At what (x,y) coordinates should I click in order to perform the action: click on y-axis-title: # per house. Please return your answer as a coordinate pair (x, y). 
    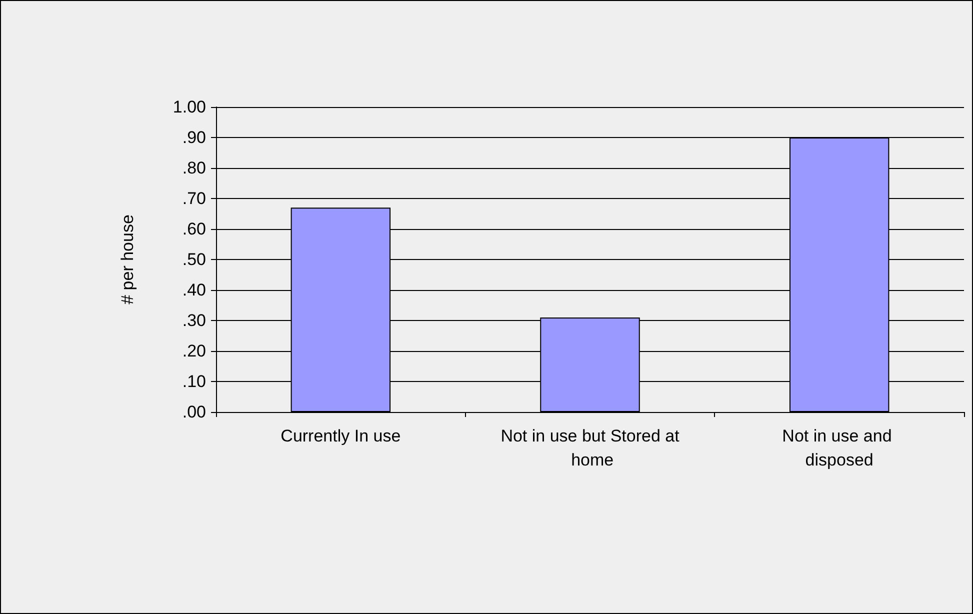
    Looking at the image, I should click on (127, 259).